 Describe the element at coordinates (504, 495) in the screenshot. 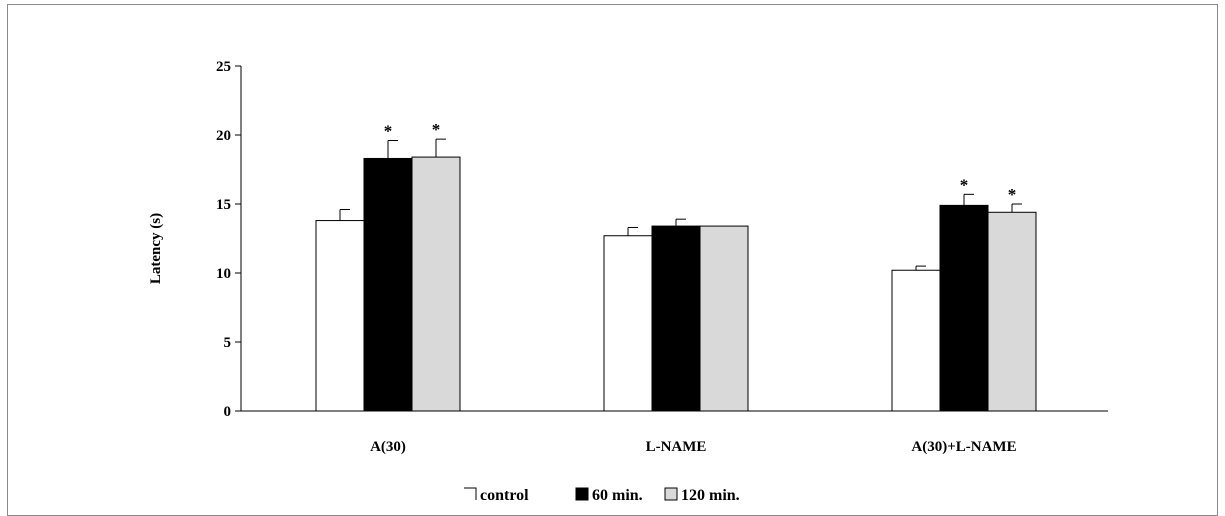

I see `legend-label: control` at that location.